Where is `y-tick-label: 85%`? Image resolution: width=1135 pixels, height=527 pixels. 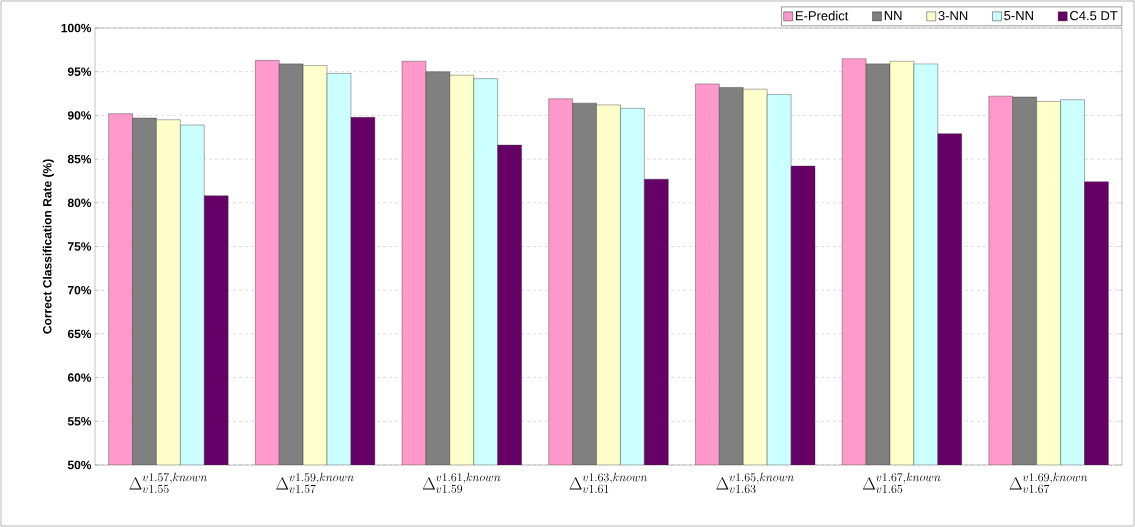
y-tick-label: 85% is located at coordinates (79, 159).